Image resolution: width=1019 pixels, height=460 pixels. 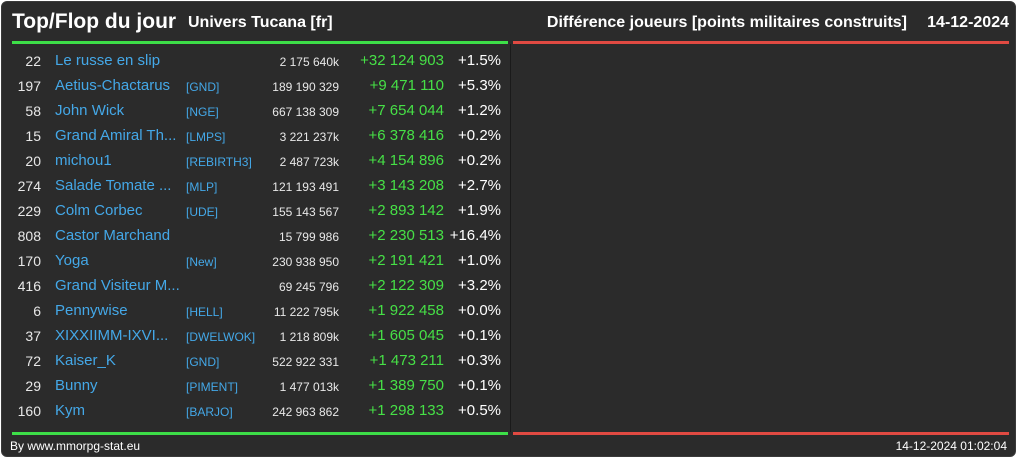 What do you see at coordinates (479, 60) in the screenshot?
I see `percent-change: +1.5%` at bounding box center [479, 60].